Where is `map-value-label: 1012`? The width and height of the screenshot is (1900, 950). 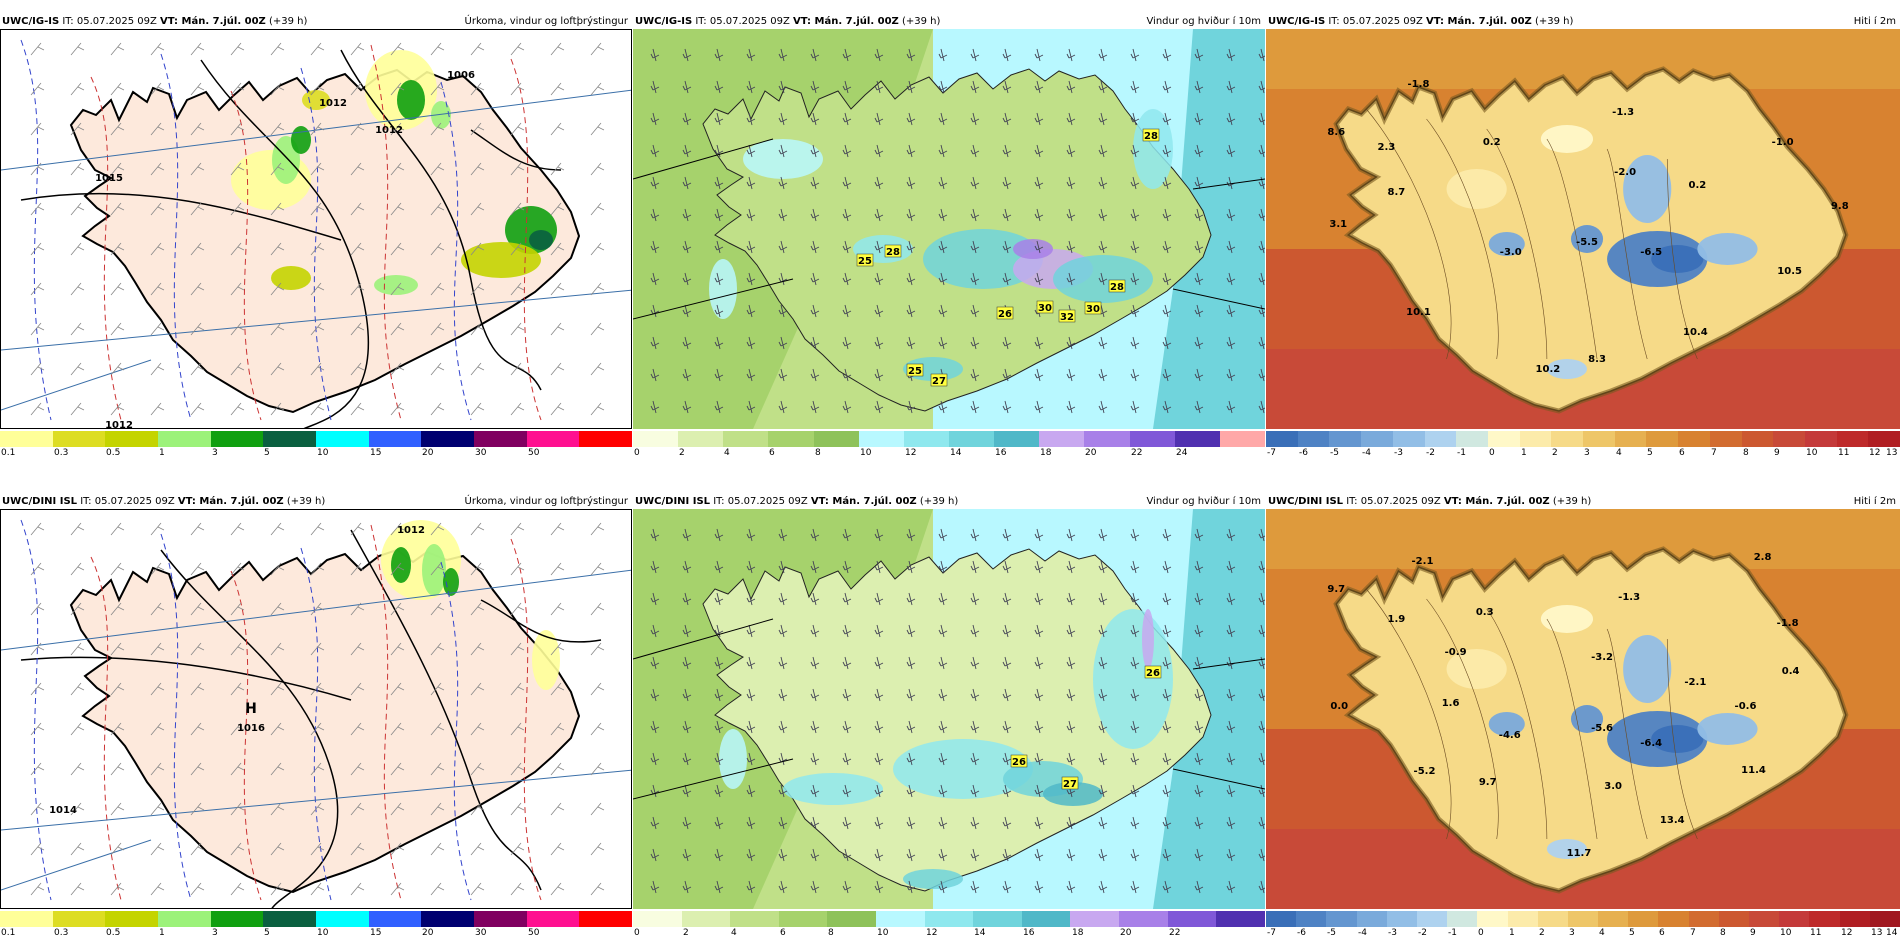
map-value-label: 1012 is located at coordinates (119, 424).